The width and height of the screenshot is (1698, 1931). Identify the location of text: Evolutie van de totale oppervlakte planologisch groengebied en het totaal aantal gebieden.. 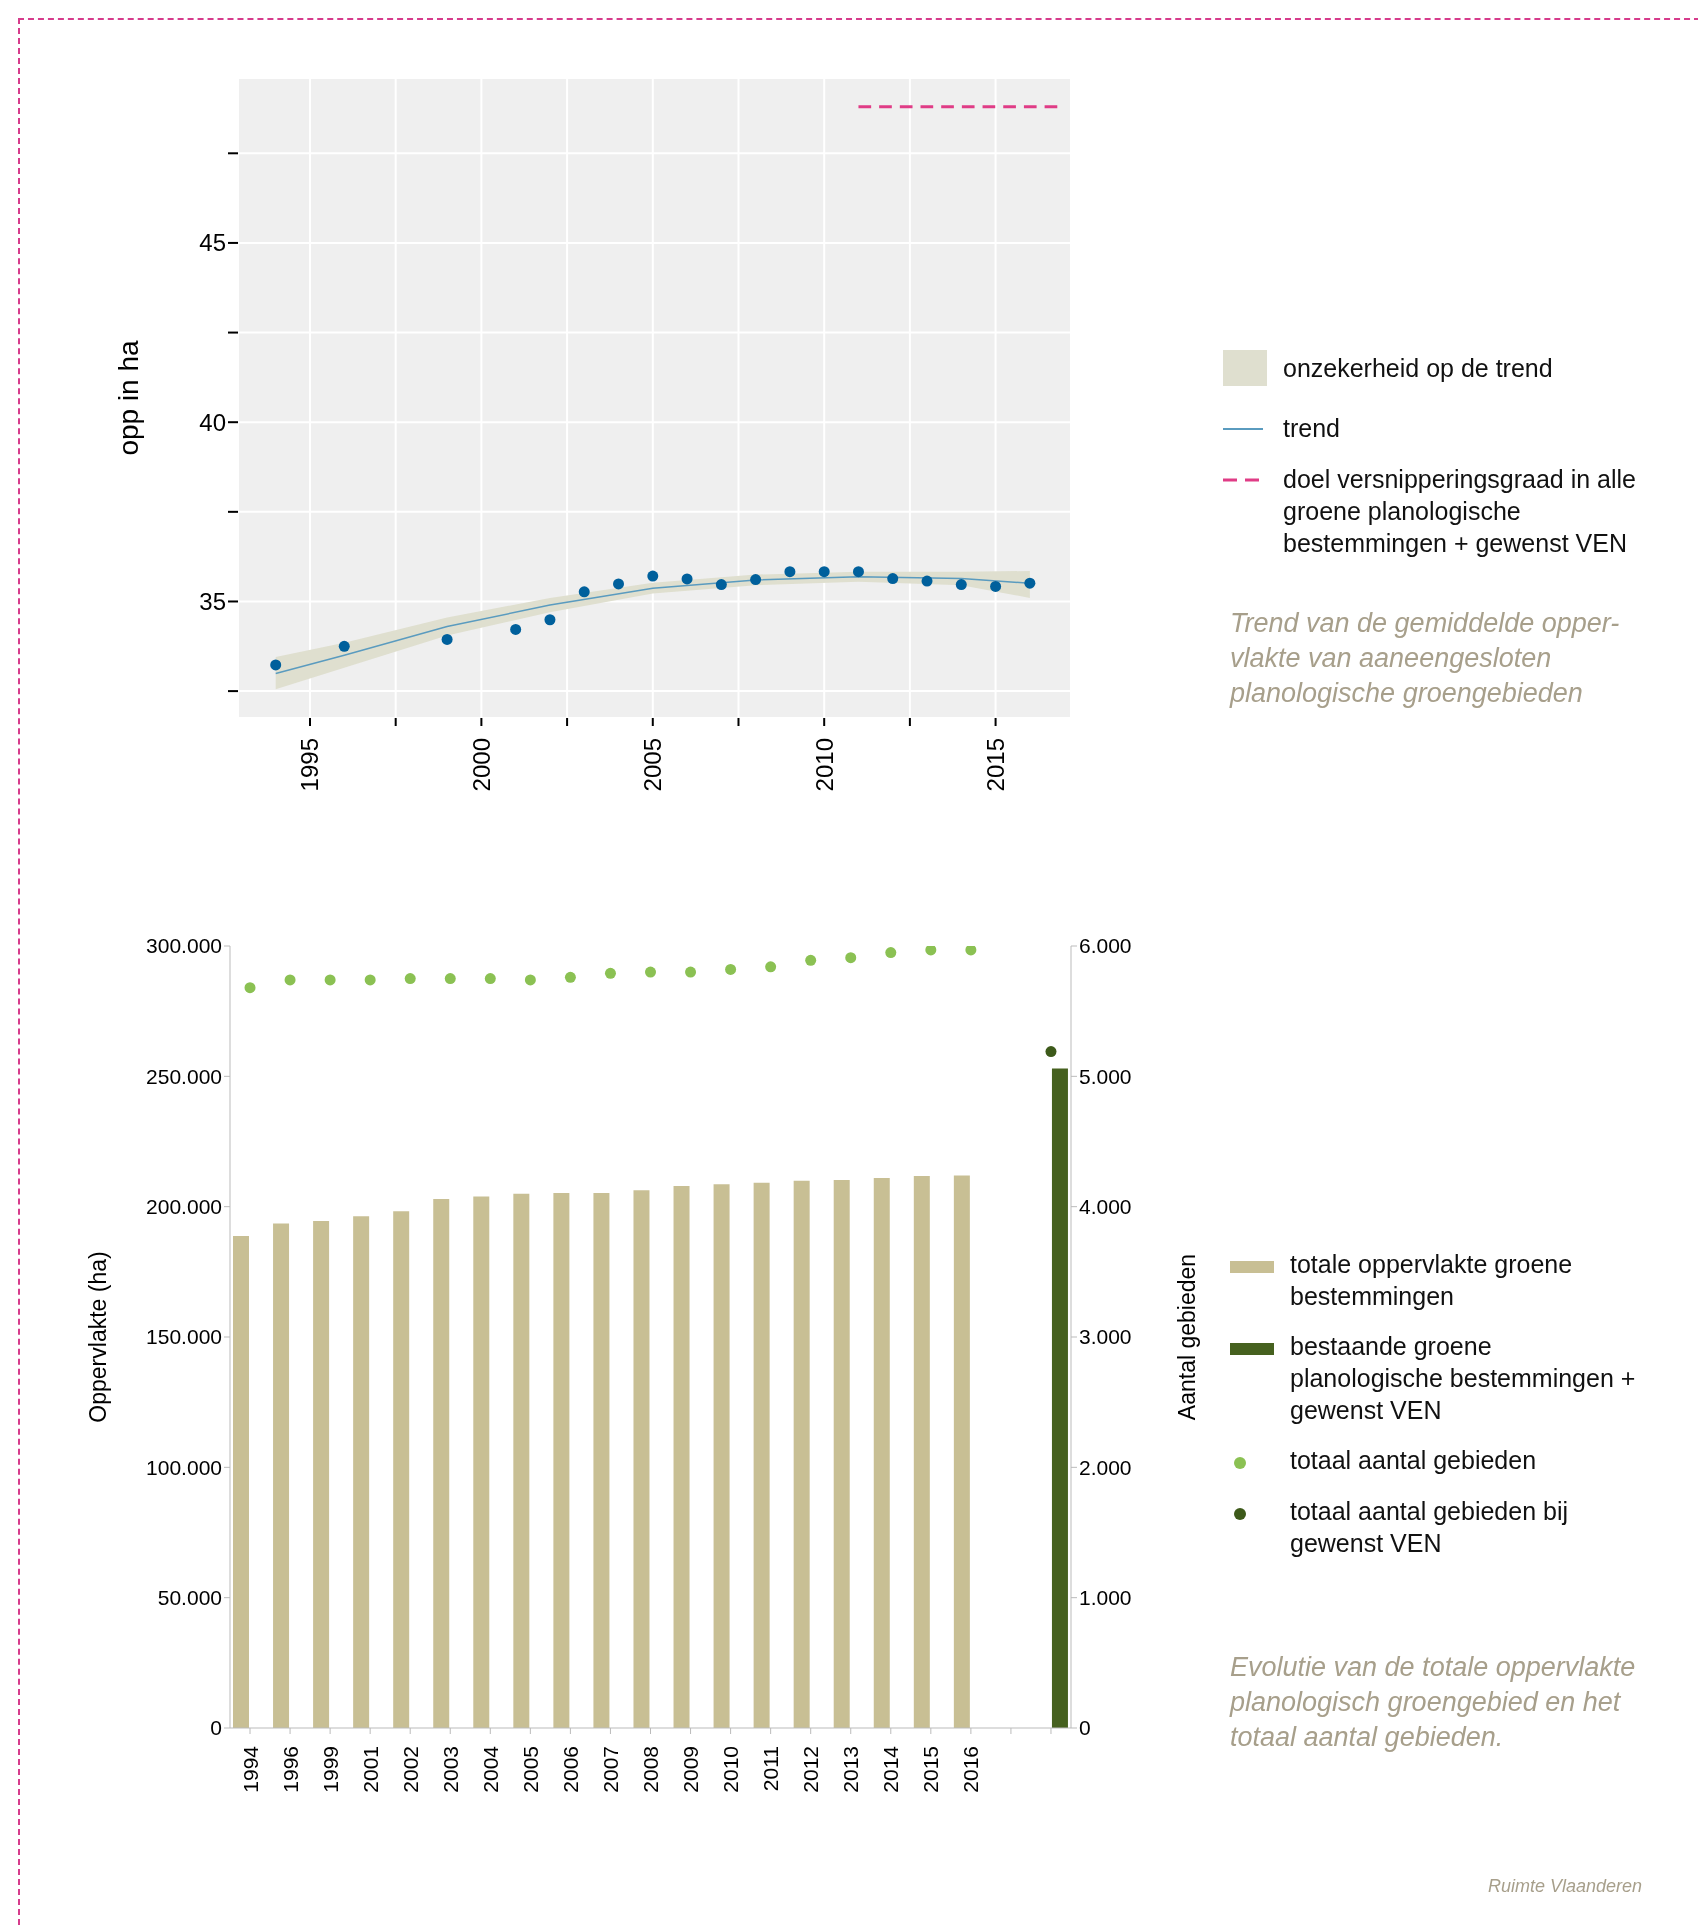
(1433, 1702).